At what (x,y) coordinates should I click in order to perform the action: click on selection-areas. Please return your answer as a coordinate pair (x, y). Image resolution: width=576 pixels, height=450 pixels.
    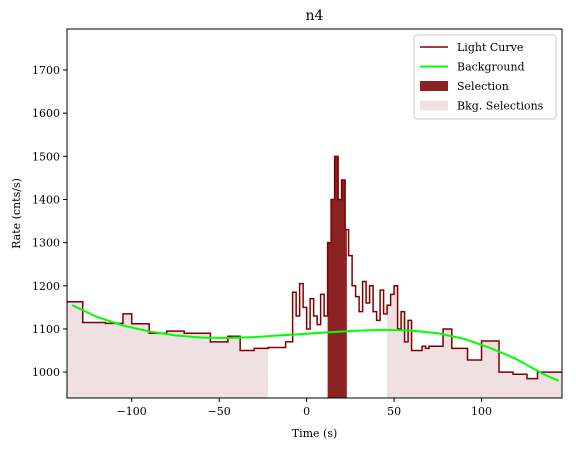
    Looking at the image, I should click on (337, 277).